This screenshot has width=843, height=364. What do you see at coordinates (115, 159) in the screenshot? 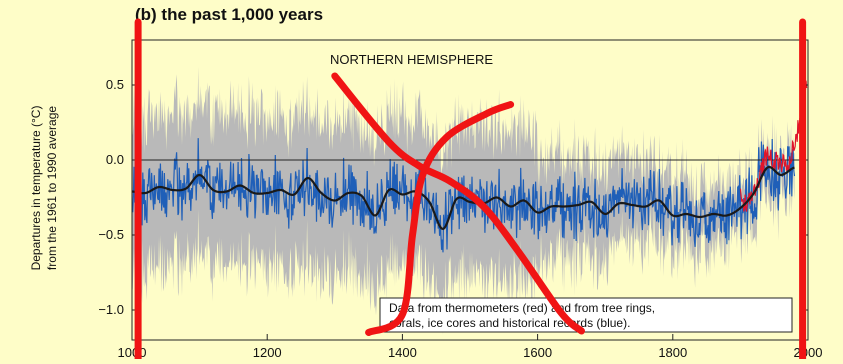
I see `y-tick-label: 0.0` at bounding box center [115, 159].